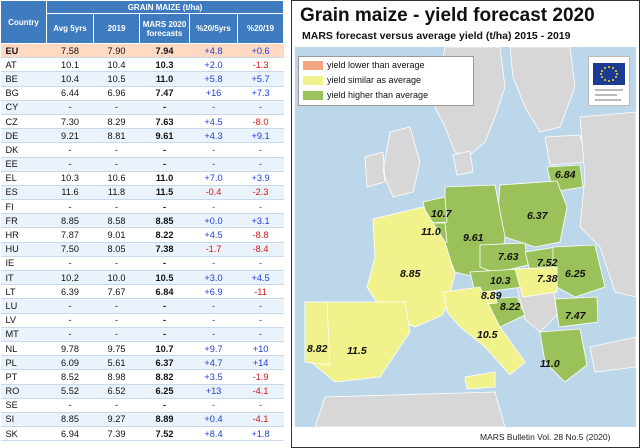 This screenshot has height=448, width=640. What do you see at coordinates (510, 307) in the screenshot?
I see `region-value-label: 8.22` at bounding box center [510, 307].